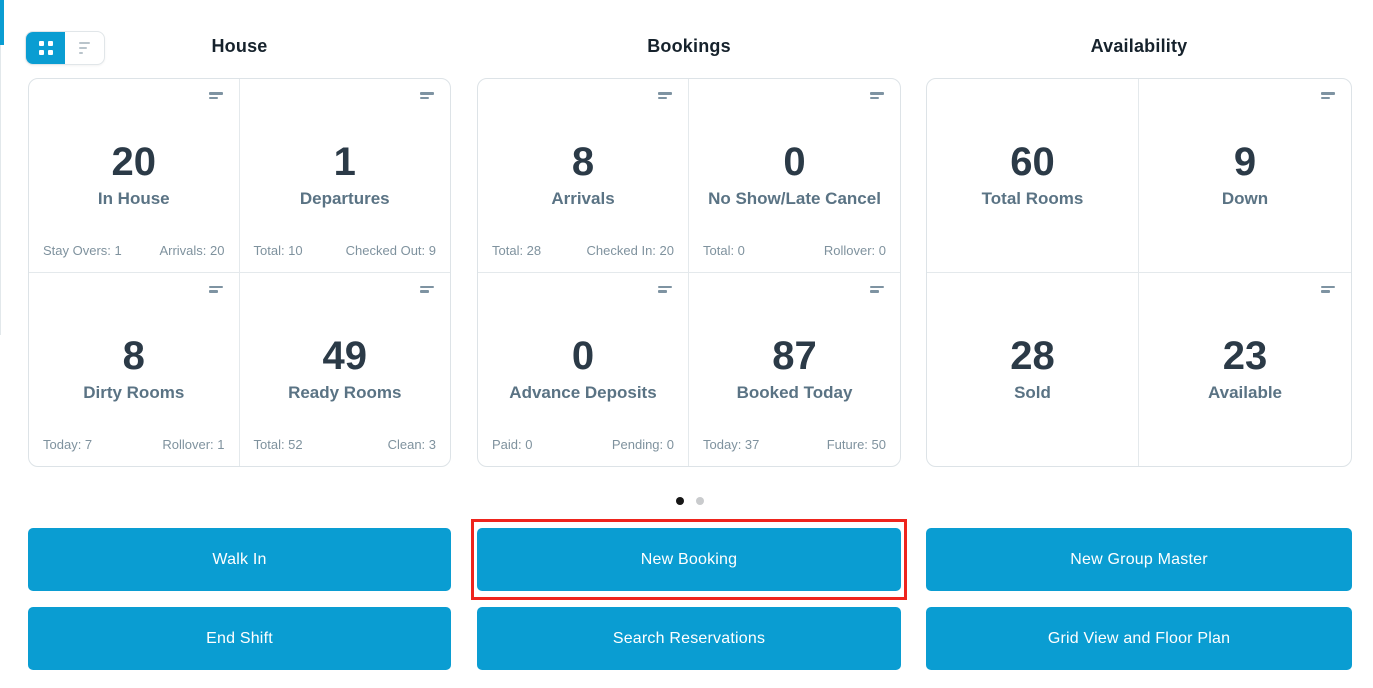 Image resolution: width=1373 pixels, height=688 pixels. I want to click on stat-card-in-house: 20 In House Stay Overs: 1 Arrivals: 20, so click(134, 176).